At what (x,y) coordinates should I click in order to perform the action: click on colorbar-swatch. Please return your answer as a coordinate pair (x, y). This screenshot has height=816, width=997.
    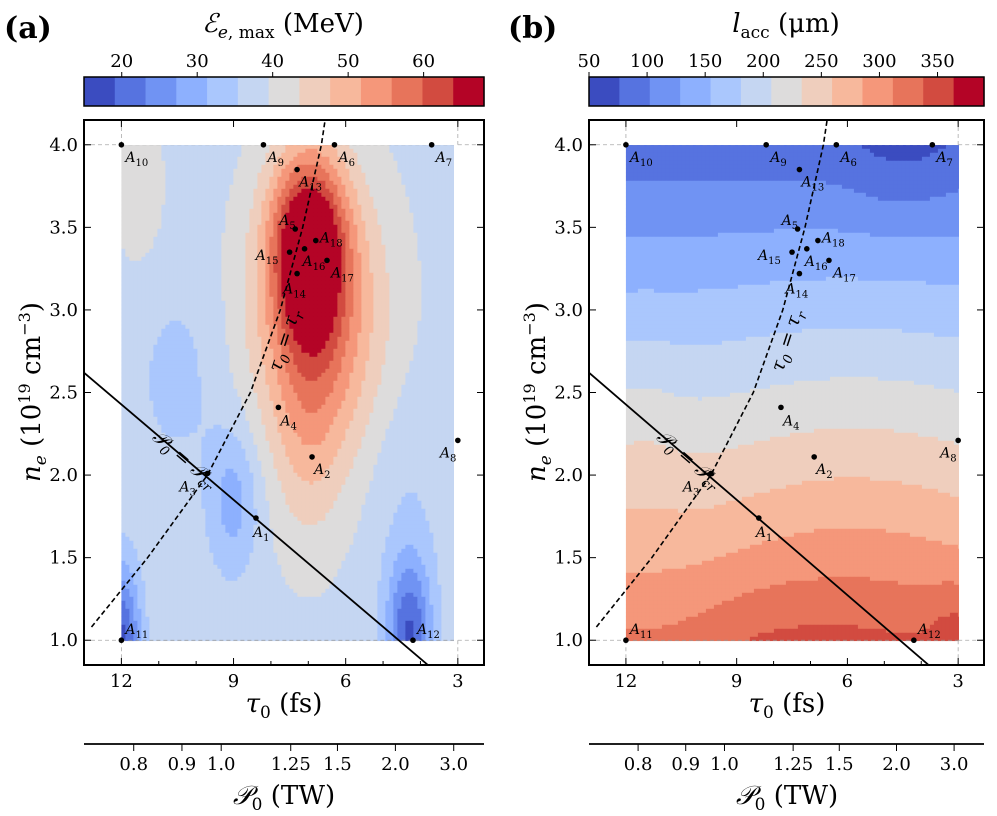
    Looking at the image, I should click on (130, 91).